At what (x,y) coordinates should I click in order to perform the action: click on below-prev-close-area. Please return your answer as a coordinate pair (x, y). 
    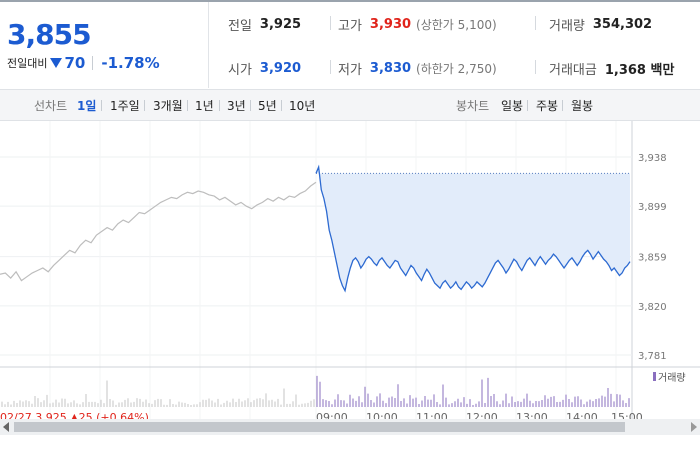
    Looking at the image, I should click on (473, 229).